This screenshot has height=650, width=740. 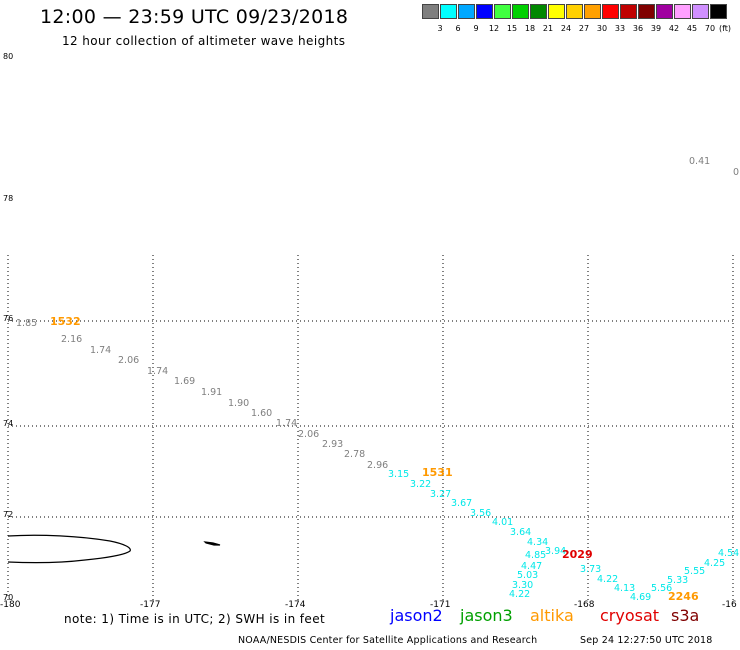 What do you see at coordinates (602, 28) in the screenshot?
I see `colorbar-label: 30` at bounding box center [602, 28].